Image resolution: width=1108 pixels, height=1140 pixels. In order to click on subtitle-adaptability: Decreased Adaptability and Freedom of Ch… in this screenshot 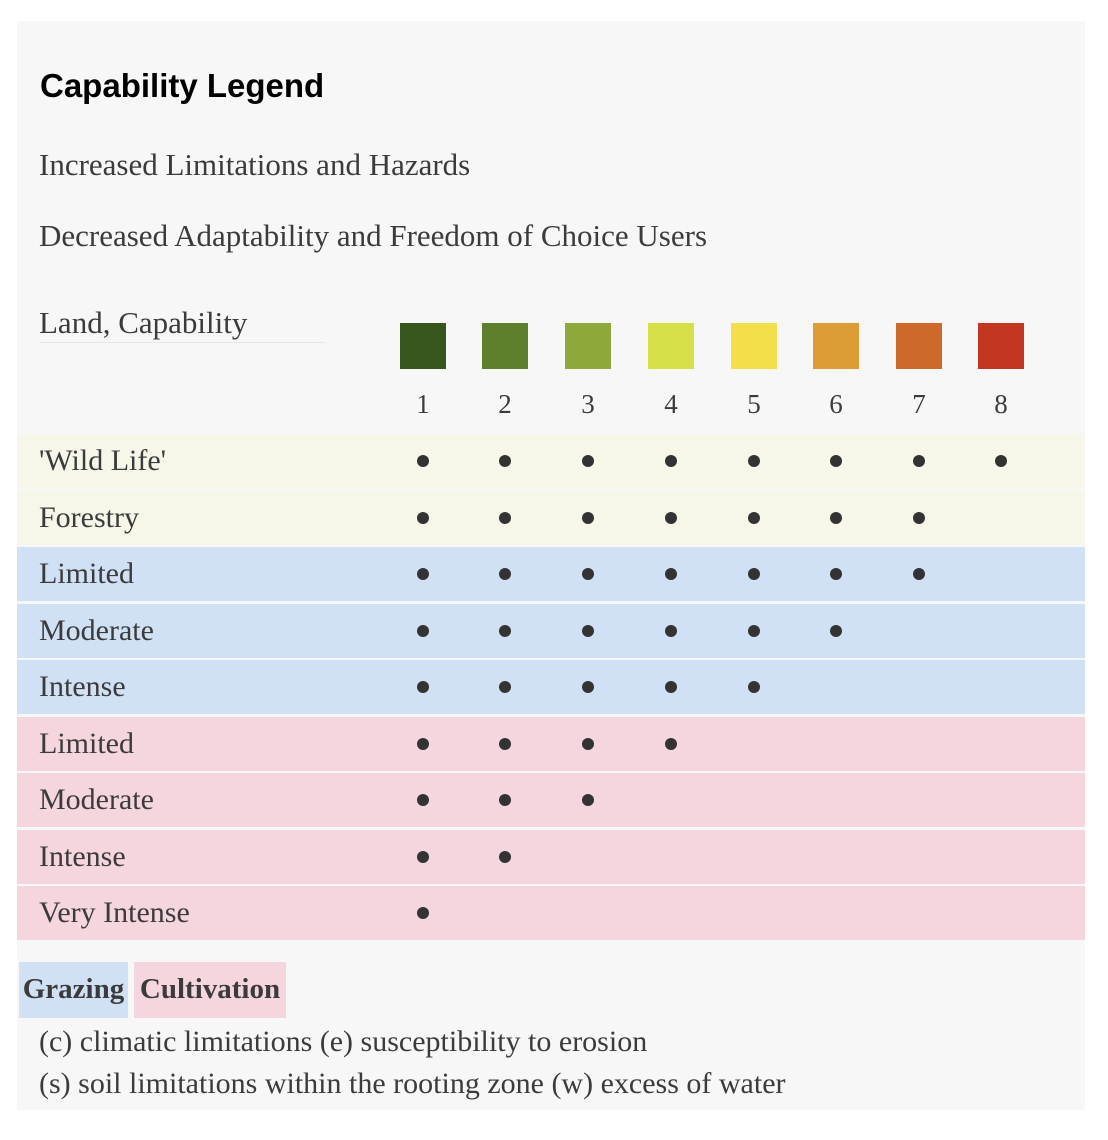, I will do `click(373, 235)`.